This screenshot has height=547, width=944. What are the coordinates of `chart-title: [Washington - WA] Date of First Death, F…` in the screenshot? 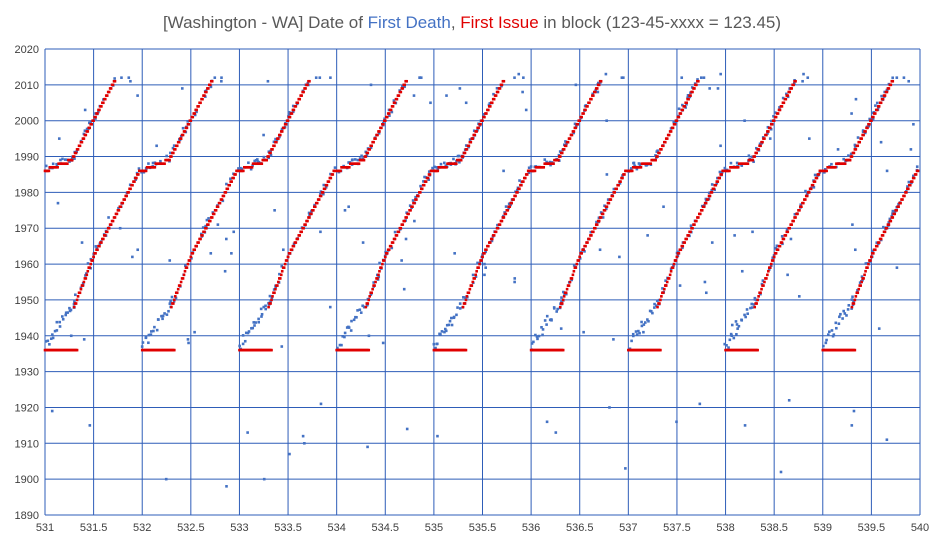 It's located at (472, 22).